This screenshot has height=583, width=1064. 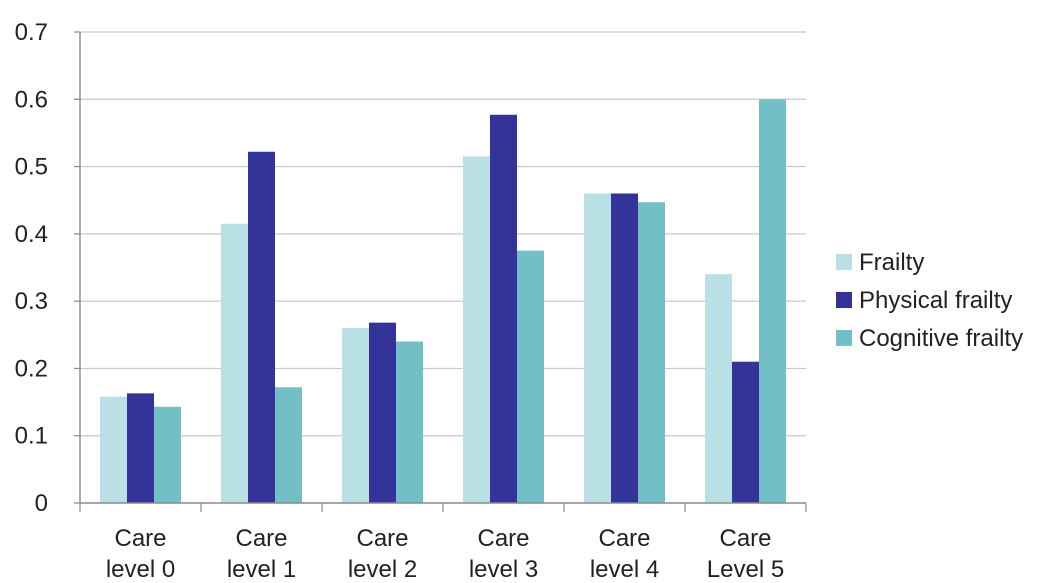 What do you see at coordinates (891, 262) in the screenshot?
I see `legend-label: Frailty` at bounding box center [891, 262].